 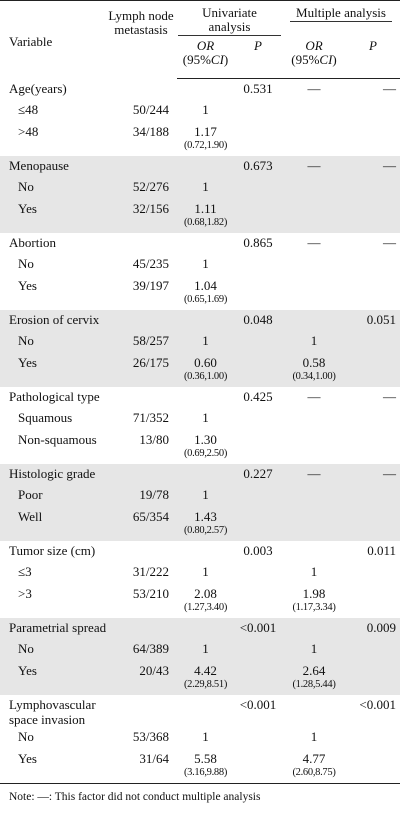 I want to click on or-uni-cell: 0.60 (0.36,1.00), so click(x=205, y=370).